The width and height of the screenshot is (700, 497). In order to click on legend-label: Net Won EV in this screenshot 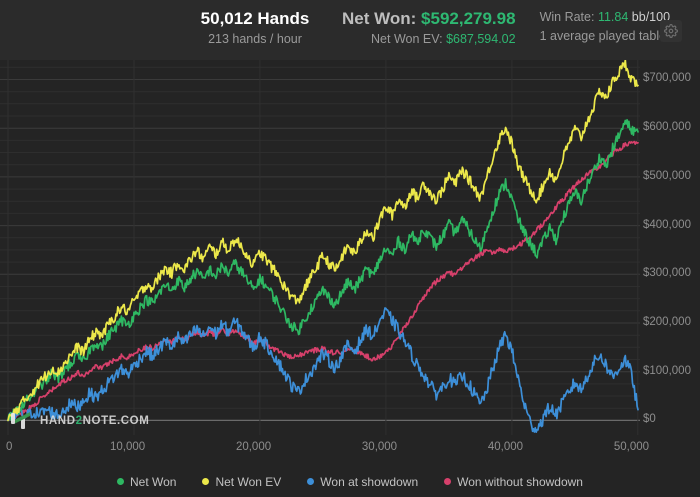, I will do `click(248, 481)`.